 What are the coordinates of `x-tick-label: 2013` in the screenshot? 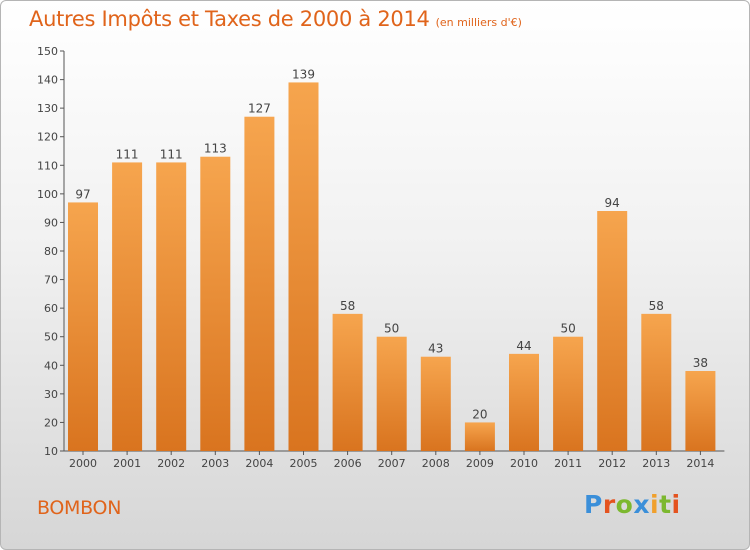 It's located at (656, 463).